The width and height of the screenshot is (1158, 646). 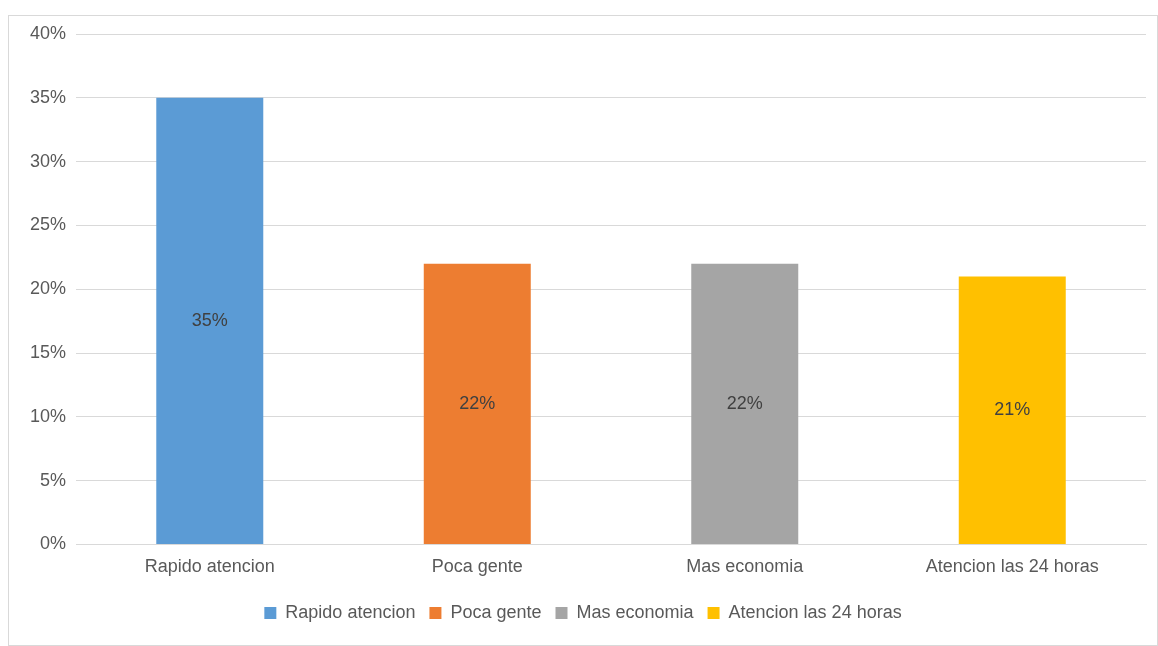 What do you see at coordinates (745, 566) in the screenshot?
I see `x-tick-label: Mas economia` at bounding box center [745, 566].